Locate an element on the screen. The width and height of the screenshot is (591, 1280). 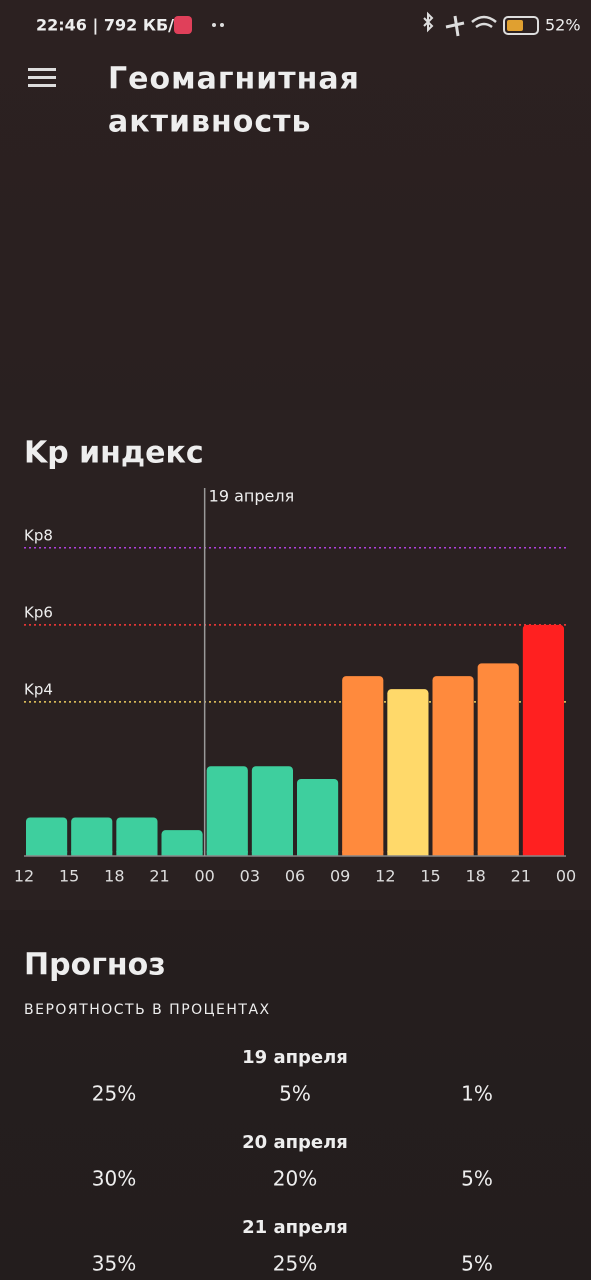
reference-label: Kp4 is located at coordinates (38, 689).